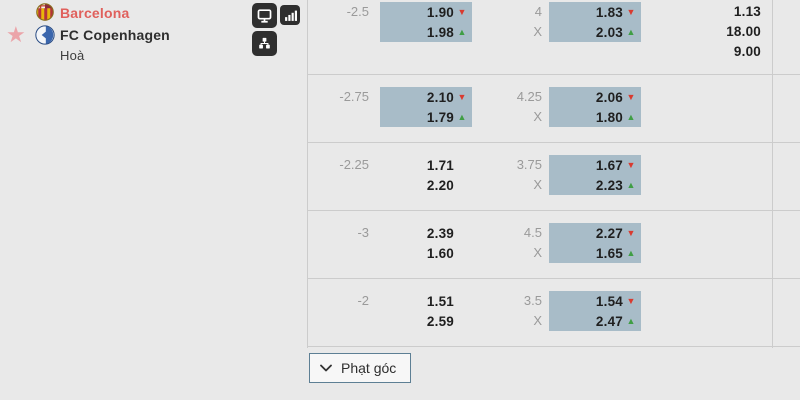 Image resolution: width=800 pixels, height=400 pixels. I want to click on odds-value: 2.23, so click(609, 185).